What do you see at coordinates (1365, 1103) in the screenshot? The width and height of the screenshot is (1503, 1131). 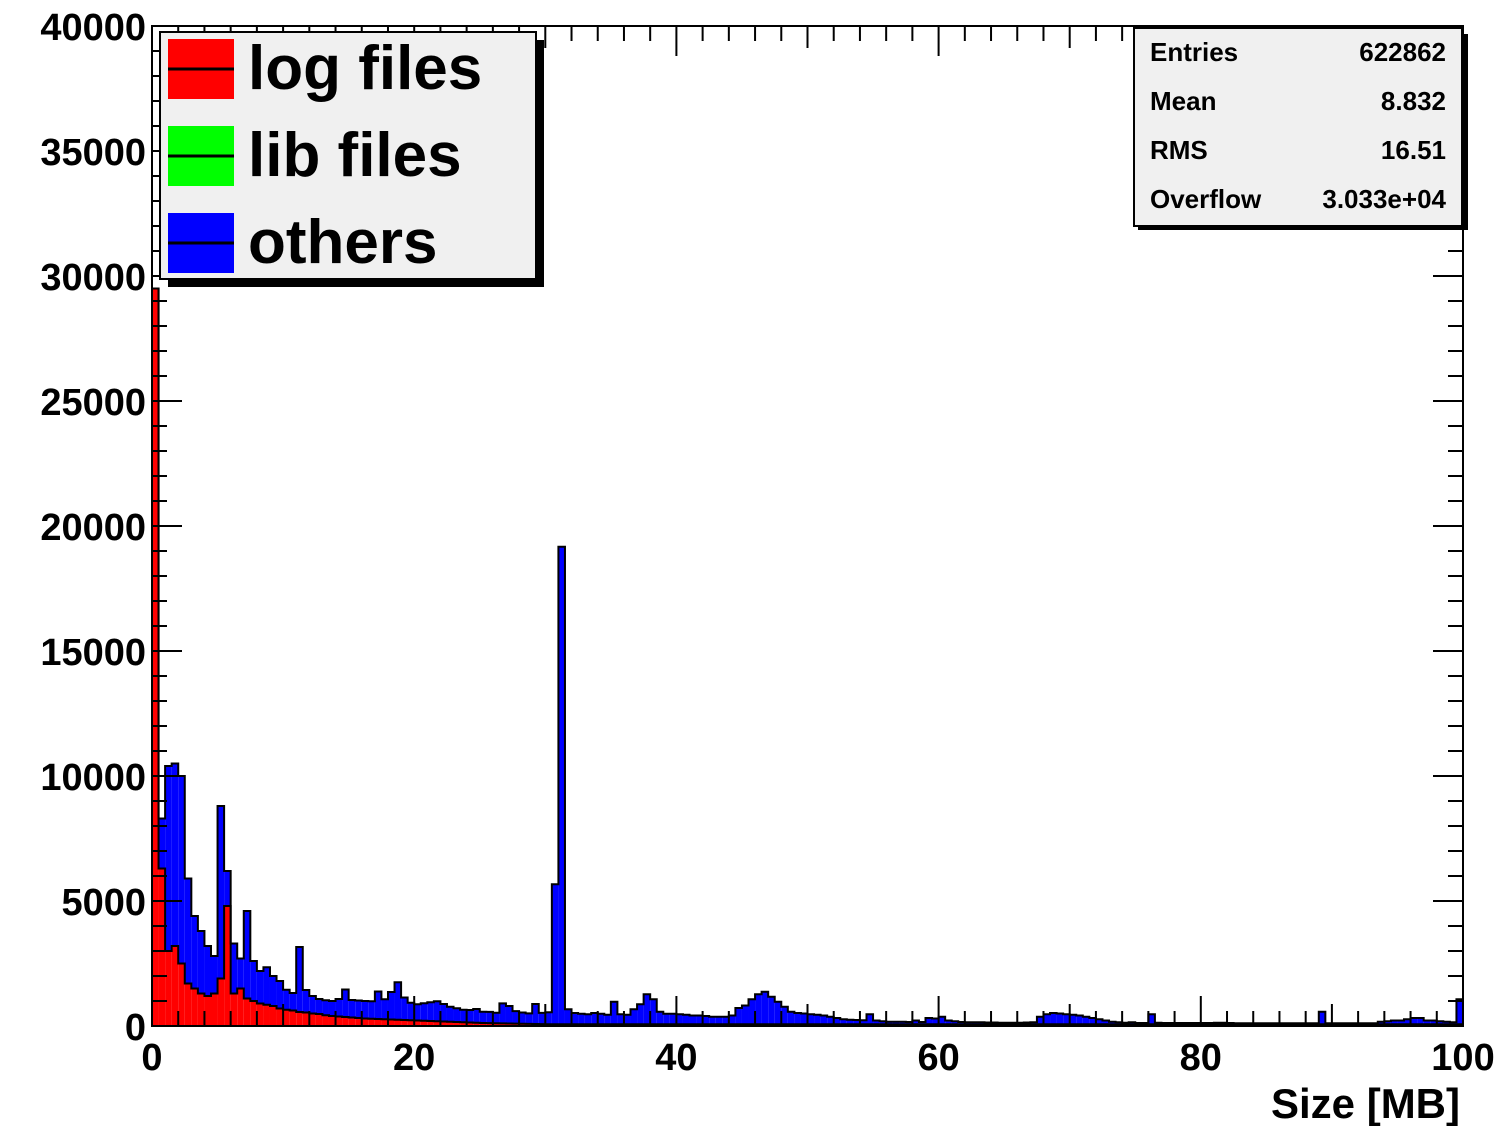 I see `x-axis-title: Size [MB]` at bounding box center [1365, 1103].